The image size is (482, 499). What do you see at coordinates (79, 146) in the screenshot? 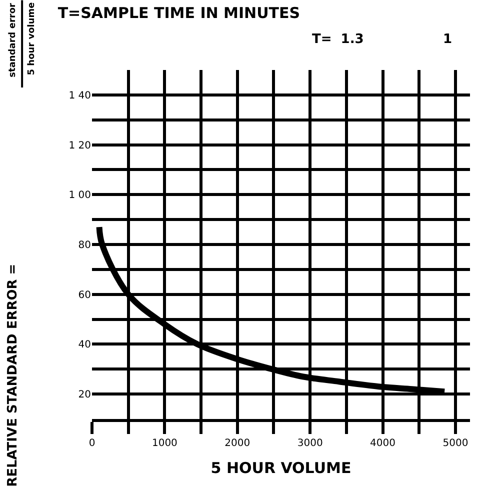
I see `y-tick-label: 1 20` at bounding box center [79, 146].